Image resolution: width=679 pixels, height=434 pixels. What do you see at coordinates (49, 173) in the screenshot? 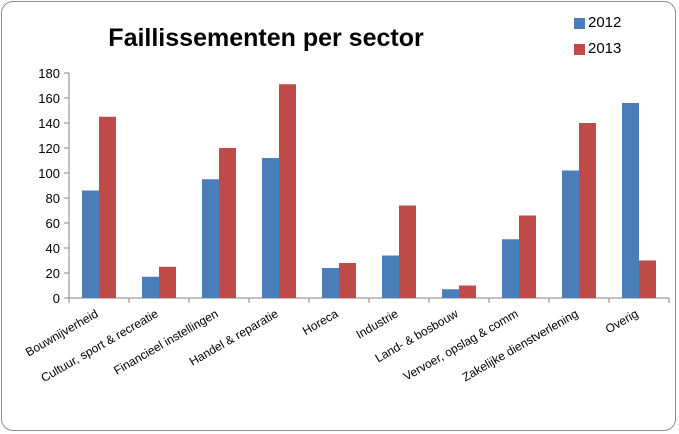
I see `y-tick-label: 100` at bounding box center [49, 173].